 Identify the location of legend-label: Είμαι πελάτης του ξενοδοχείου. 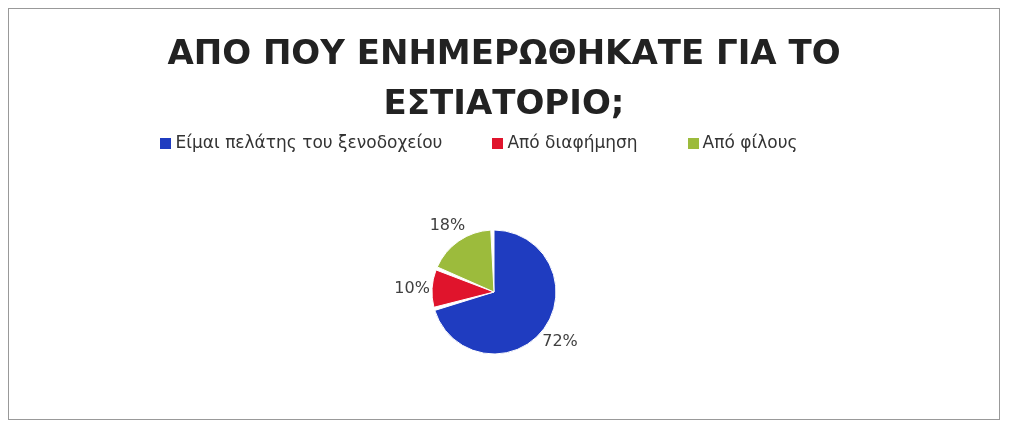
(309, 142).